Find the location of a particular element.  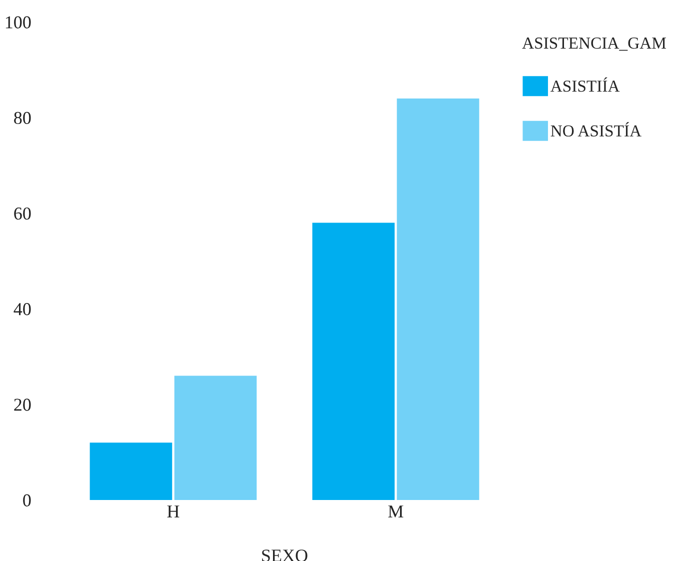

legend-title: ASISTENCIA_GAM is located at coordinates (594, 44).